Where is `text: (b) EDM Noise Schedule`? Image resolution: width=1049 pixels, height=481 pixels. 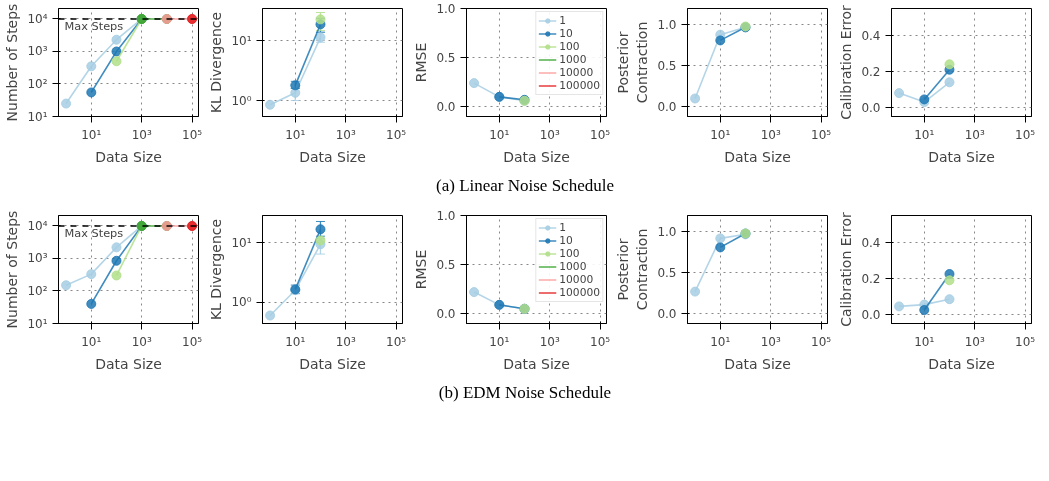 text: (b) EDM Noise Schedule is located at coordinates (525, 393).